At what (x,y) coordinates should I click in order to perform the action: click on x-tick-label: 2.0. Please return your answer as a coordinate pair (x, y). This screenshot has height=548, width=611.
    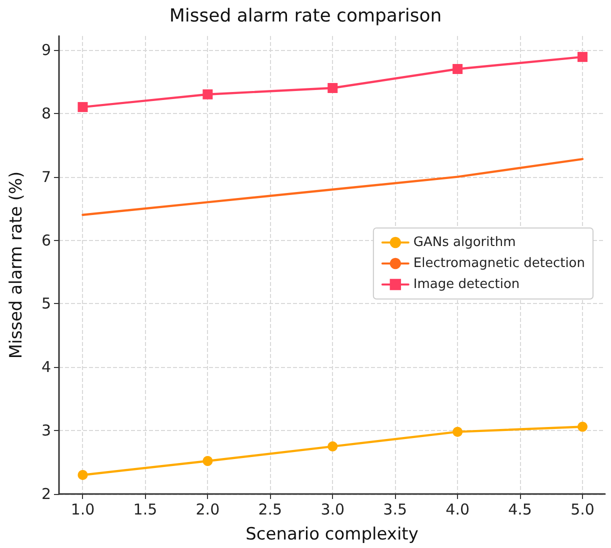
    Looking at the image, I should click on (208, 509).